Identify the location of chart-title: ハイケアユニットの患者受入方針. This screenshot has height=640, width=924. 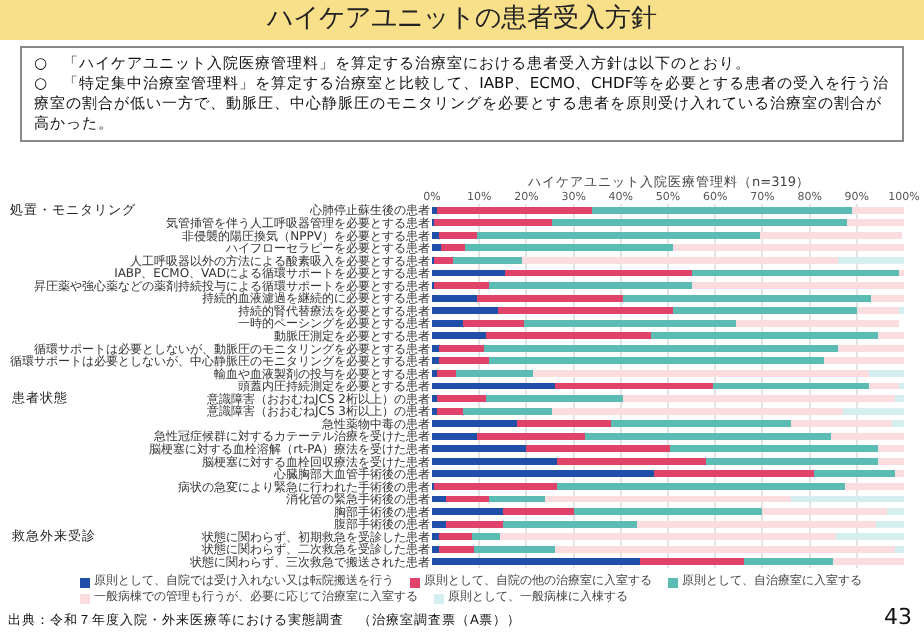
(462, 20).